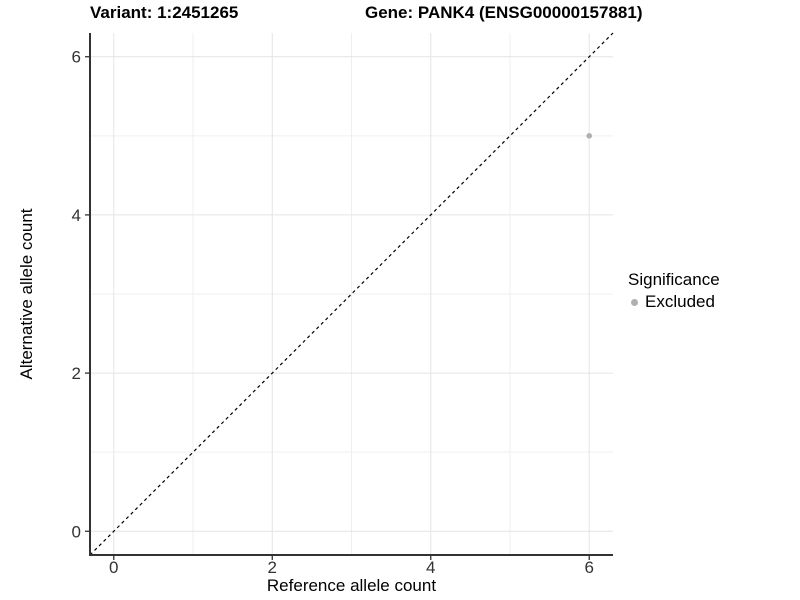 The image size is (800, 600). What do you see at coordinates (588, 567) in the screenshot?
I see `x-tick-label: 6` at bounding box center [588, 567].